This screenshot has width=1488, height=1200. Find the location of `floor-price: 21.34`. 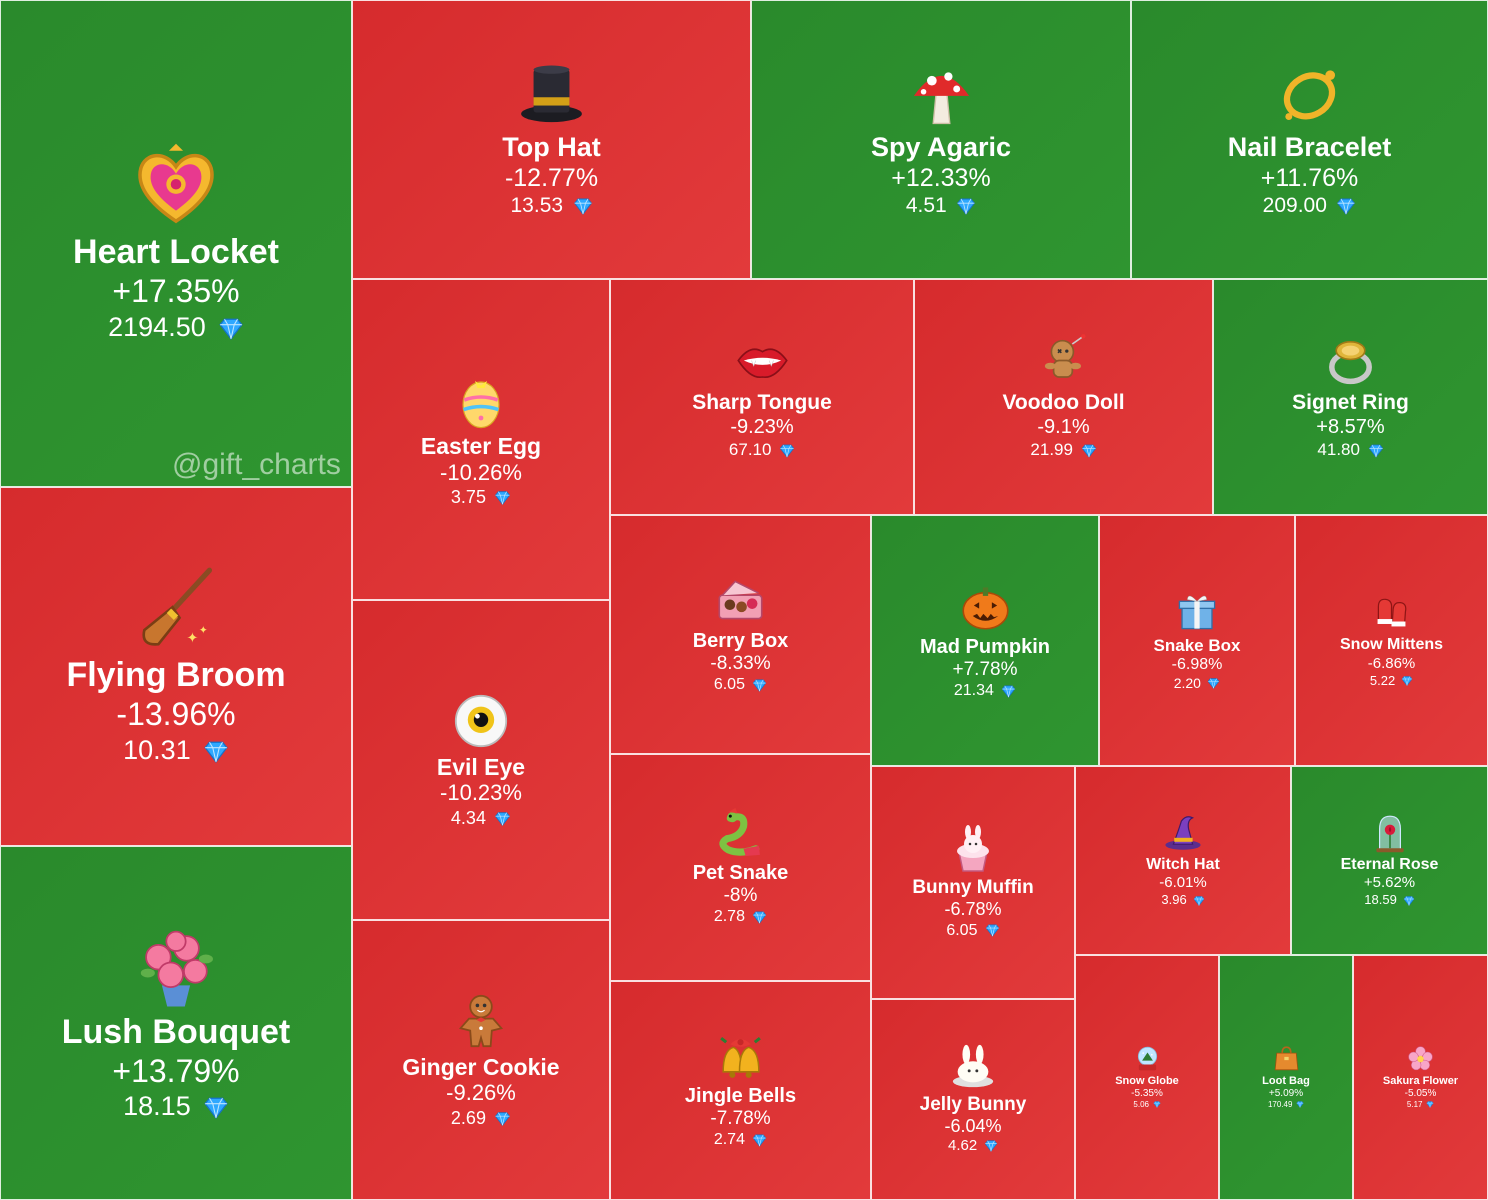

floor-price: 21.34 is located at coordinates (985, 691).